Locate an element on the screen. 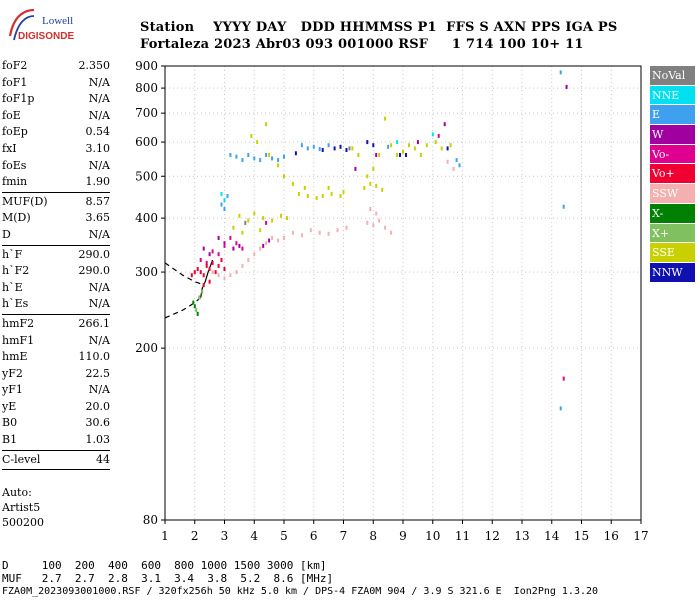 This screenshot has height=600, width=700. param-name: fxI is located at coordinates (9, 148).